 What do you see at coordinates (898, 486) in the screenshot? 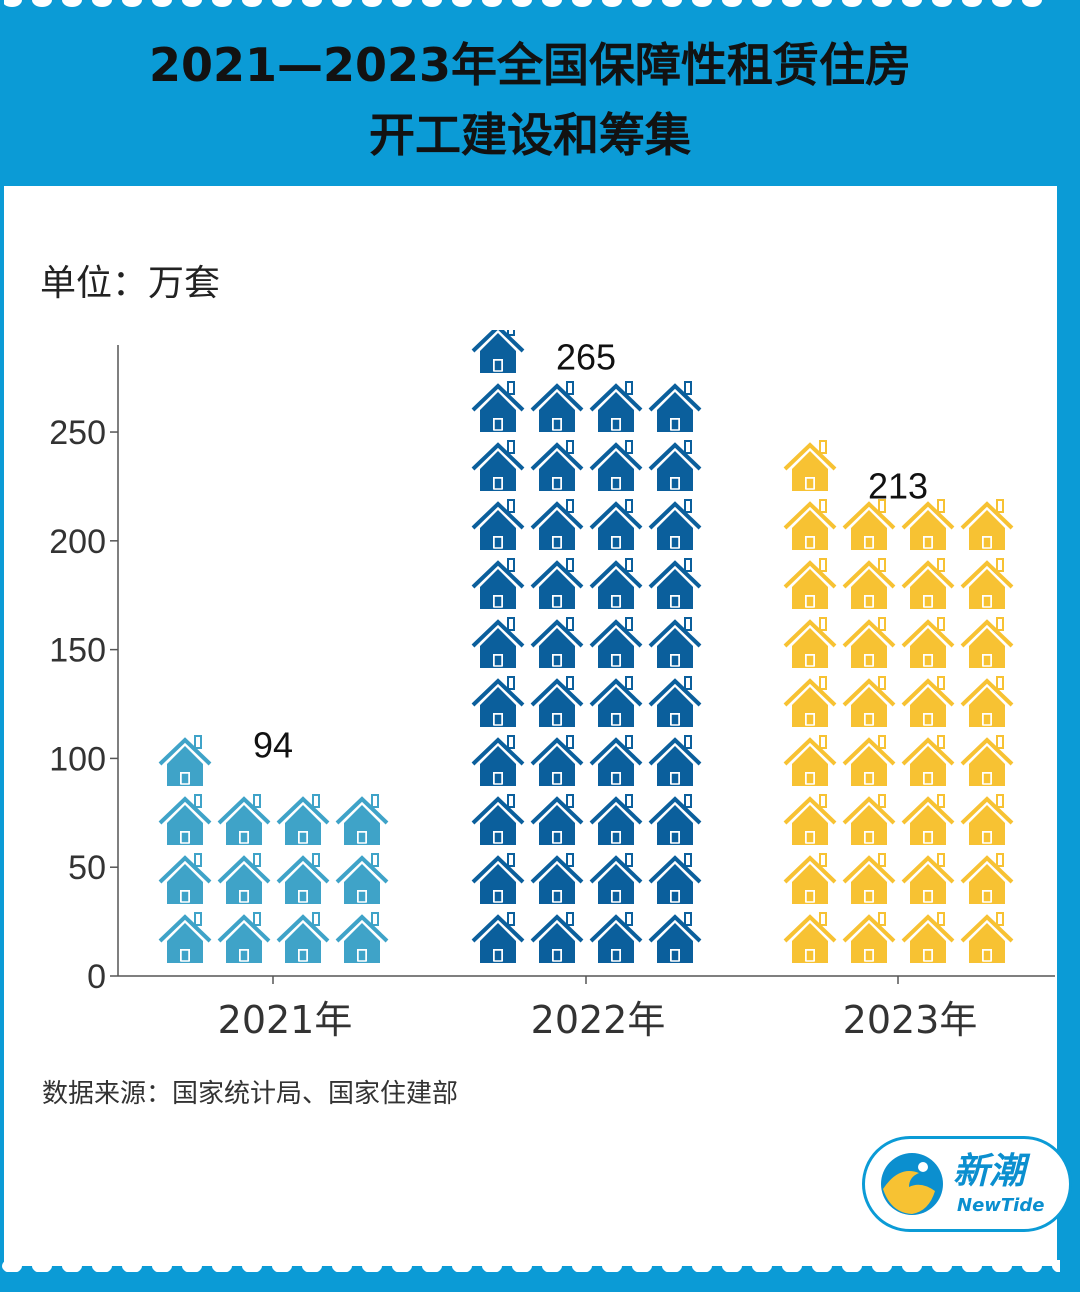
I see `value-label: 213` at bounding box center [898, 486].